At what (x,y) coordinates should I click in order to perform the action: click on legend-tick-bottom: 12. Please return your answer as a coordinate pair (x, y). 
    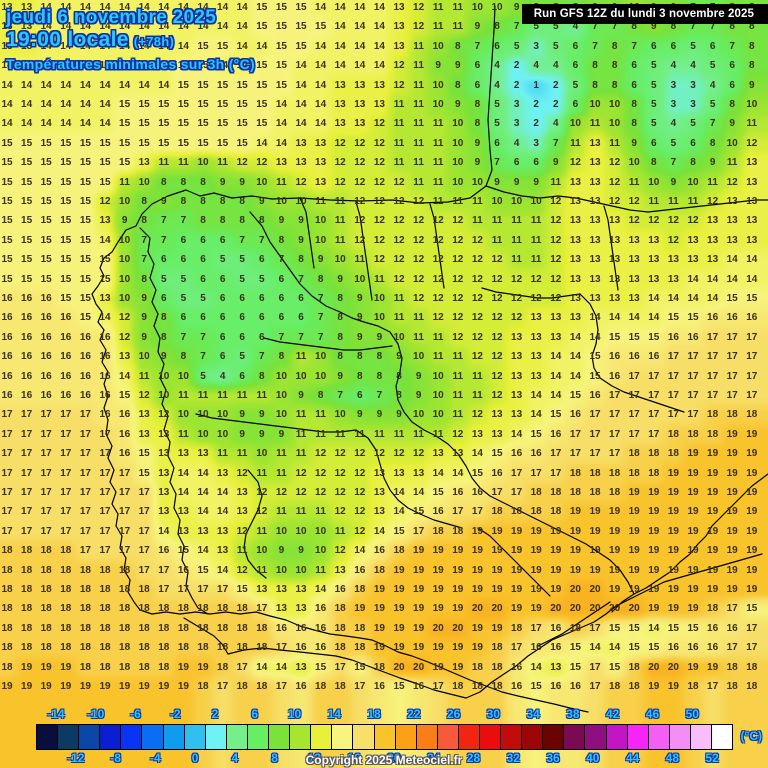
    Looking at the image, I should click on (314, 758).